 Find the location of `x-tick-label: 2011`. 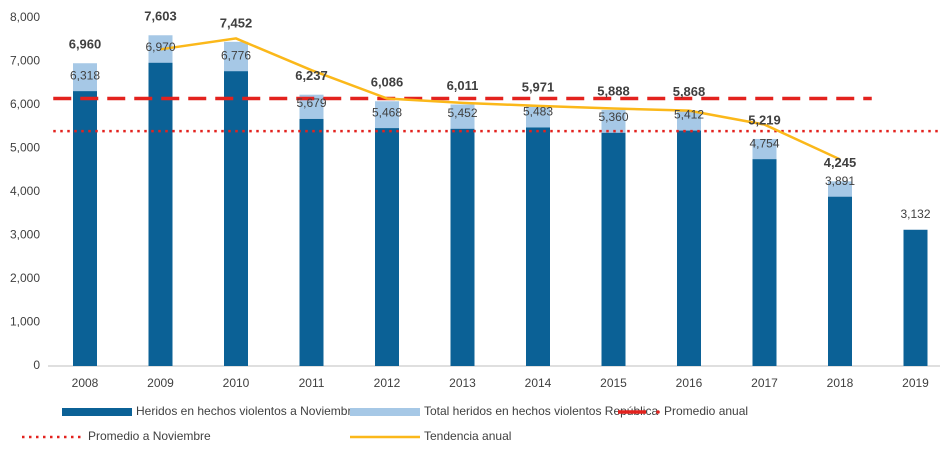

x-tick-label: 2011 is located at coordinates (312, 383).